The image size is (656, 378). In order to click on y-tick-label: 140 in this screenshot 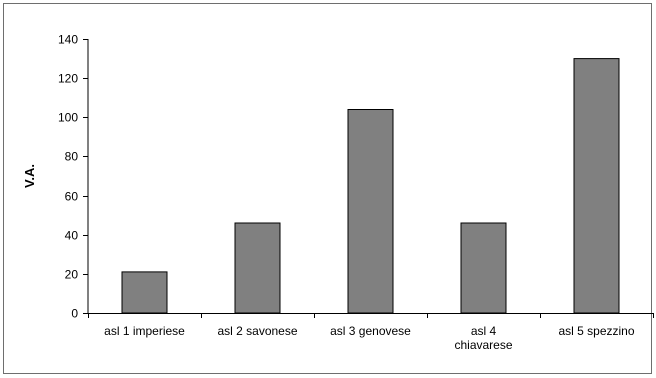, I will do `click(68, 40)`.